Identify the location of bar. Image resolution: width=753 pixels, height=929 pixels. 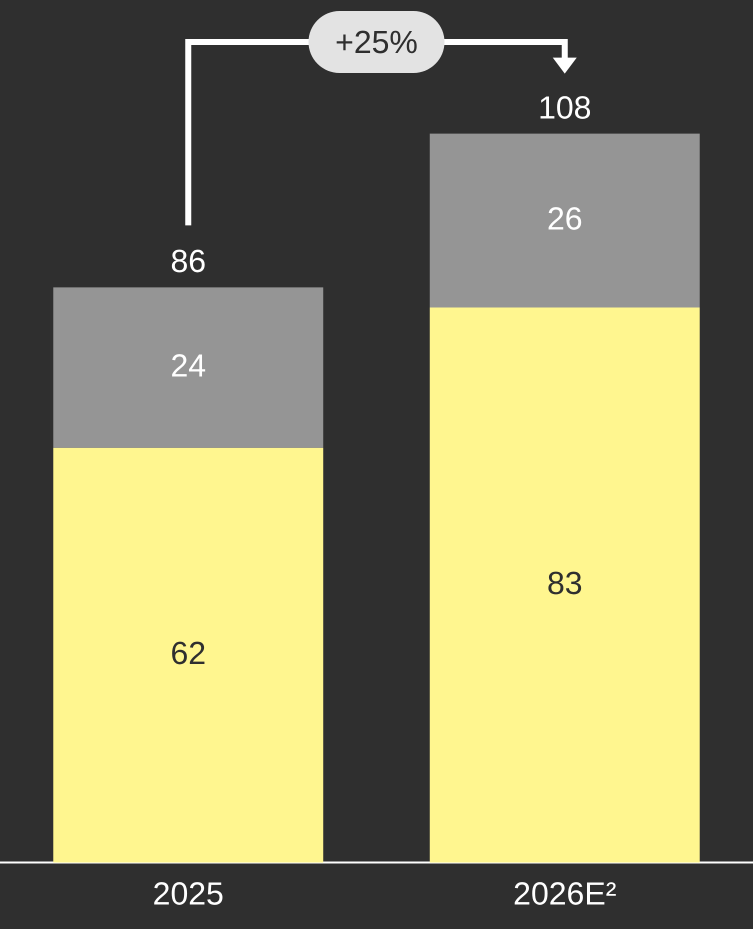
(188, 367).